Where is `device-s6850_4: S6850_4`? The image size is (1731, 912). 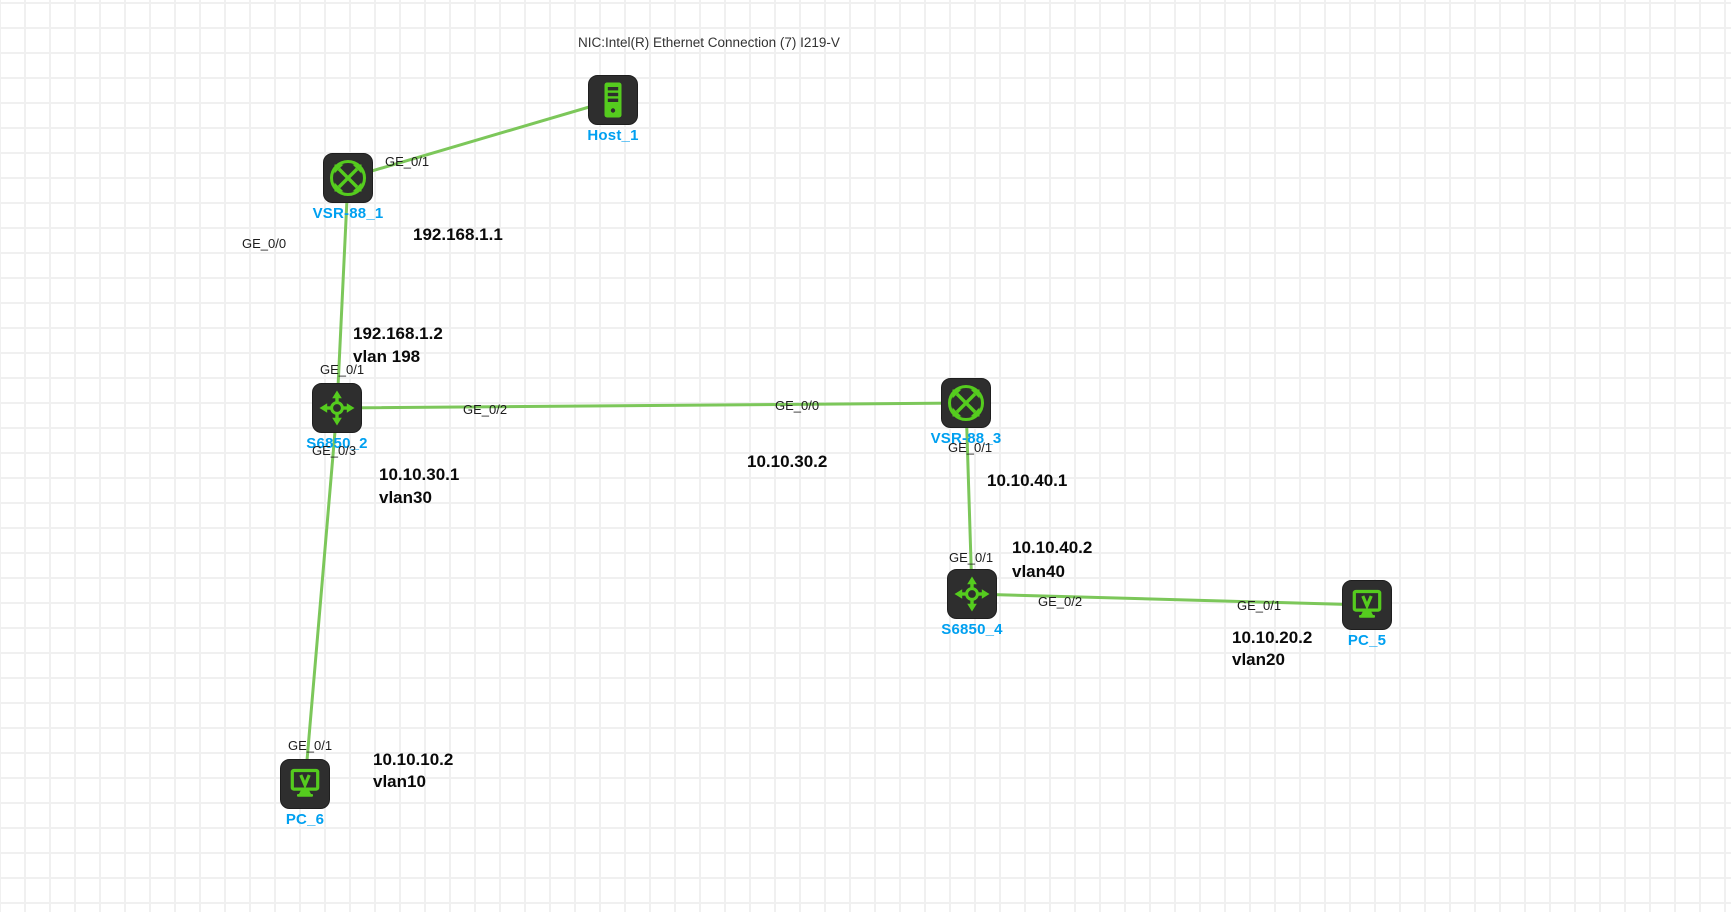
device-s6850_4: S6850_4 is located at coordinates (972, 603).